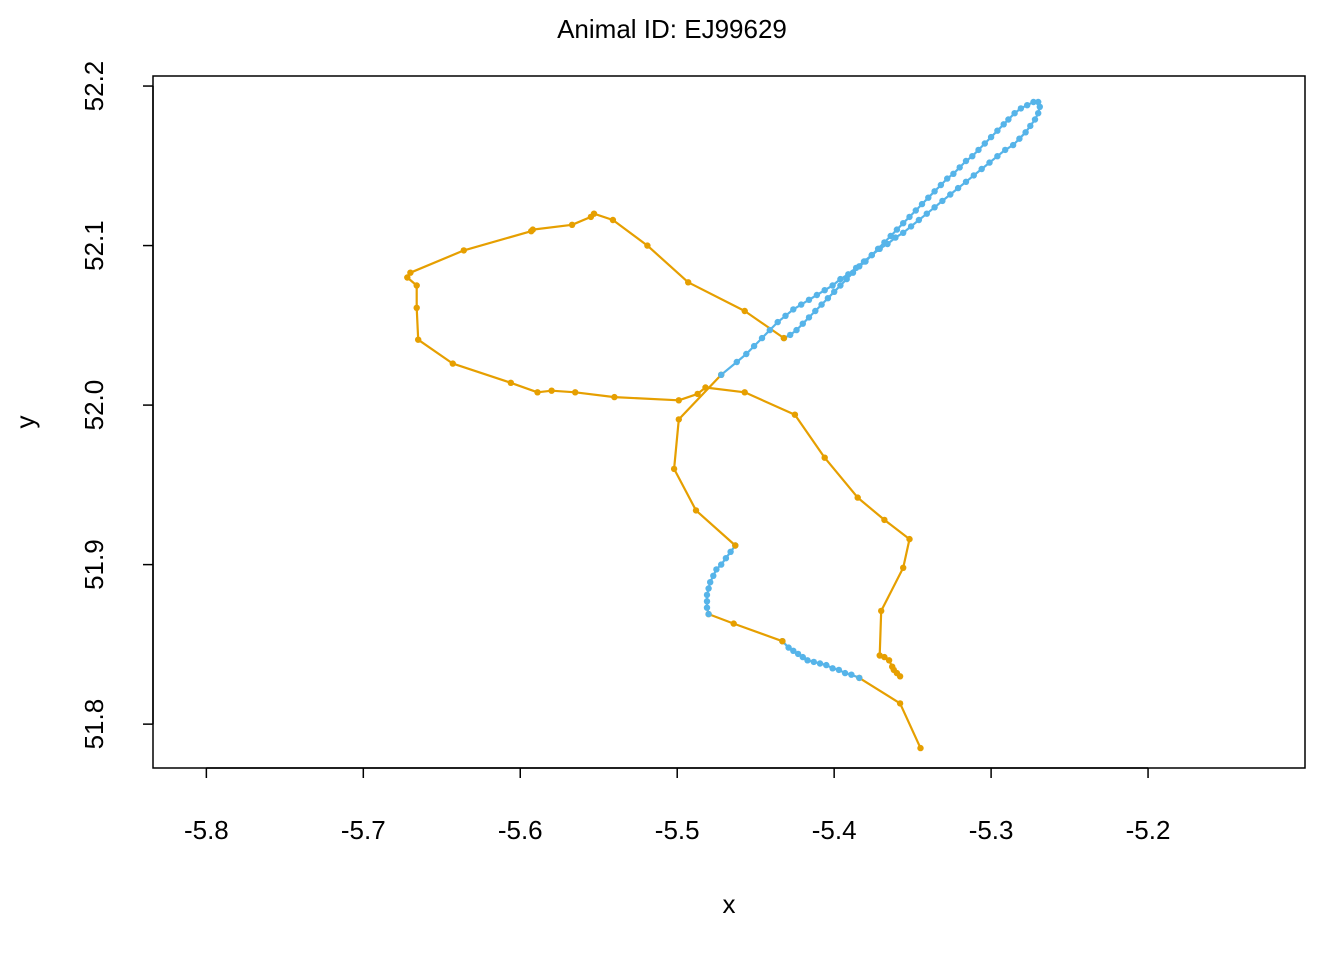  Describe the element at coordinates (94, 564) in the screenshot. I see `y-tick-label: 51.9` at that location.